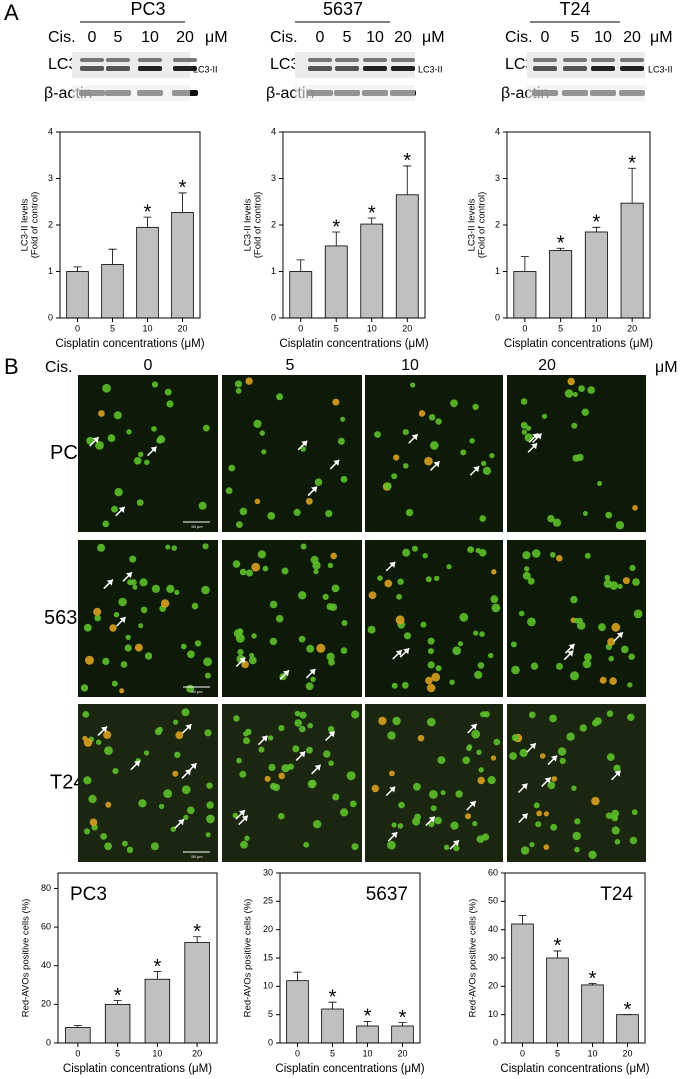  I want to click on y-tick-label: 50, so click(493, 901).